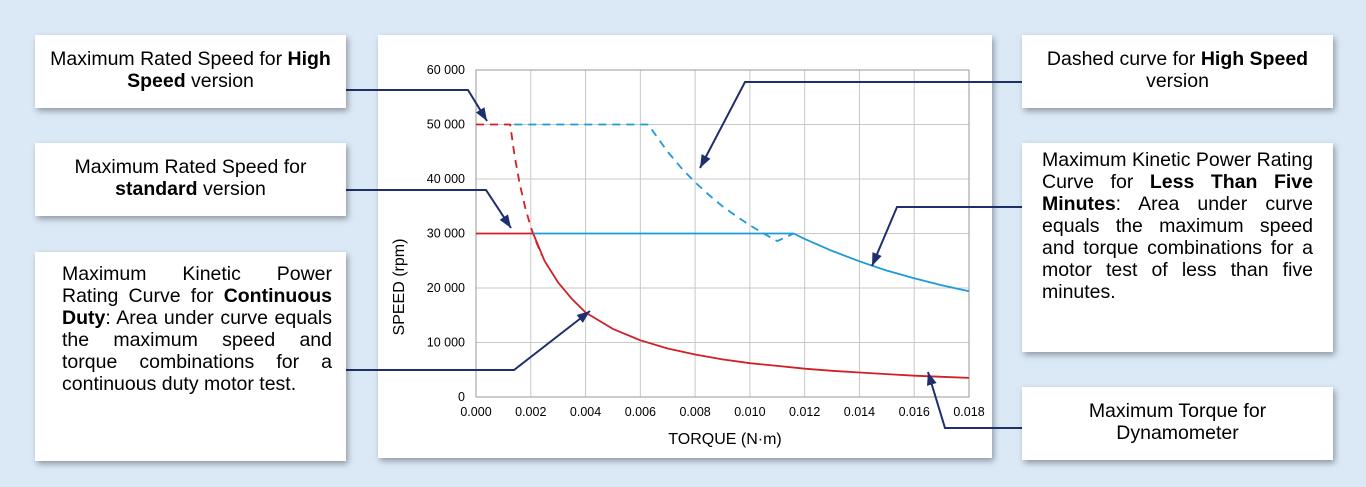  Describe the element at coordinates (1177, 193) in the screenshot. I see `callout-bold: Less Than Five Minutes` at that location.